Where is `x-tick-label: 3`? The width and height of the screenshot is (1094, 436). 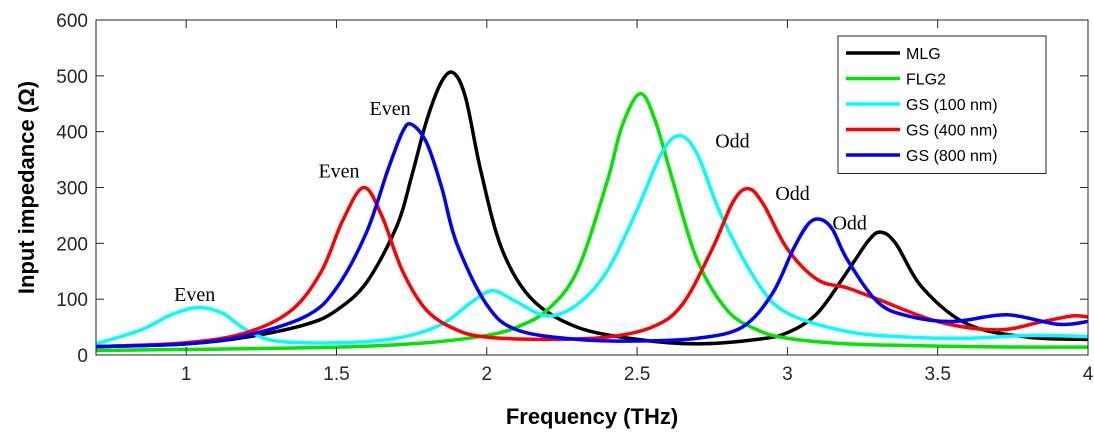
x-tick-label: 3 is located at coordinates (787, 374).